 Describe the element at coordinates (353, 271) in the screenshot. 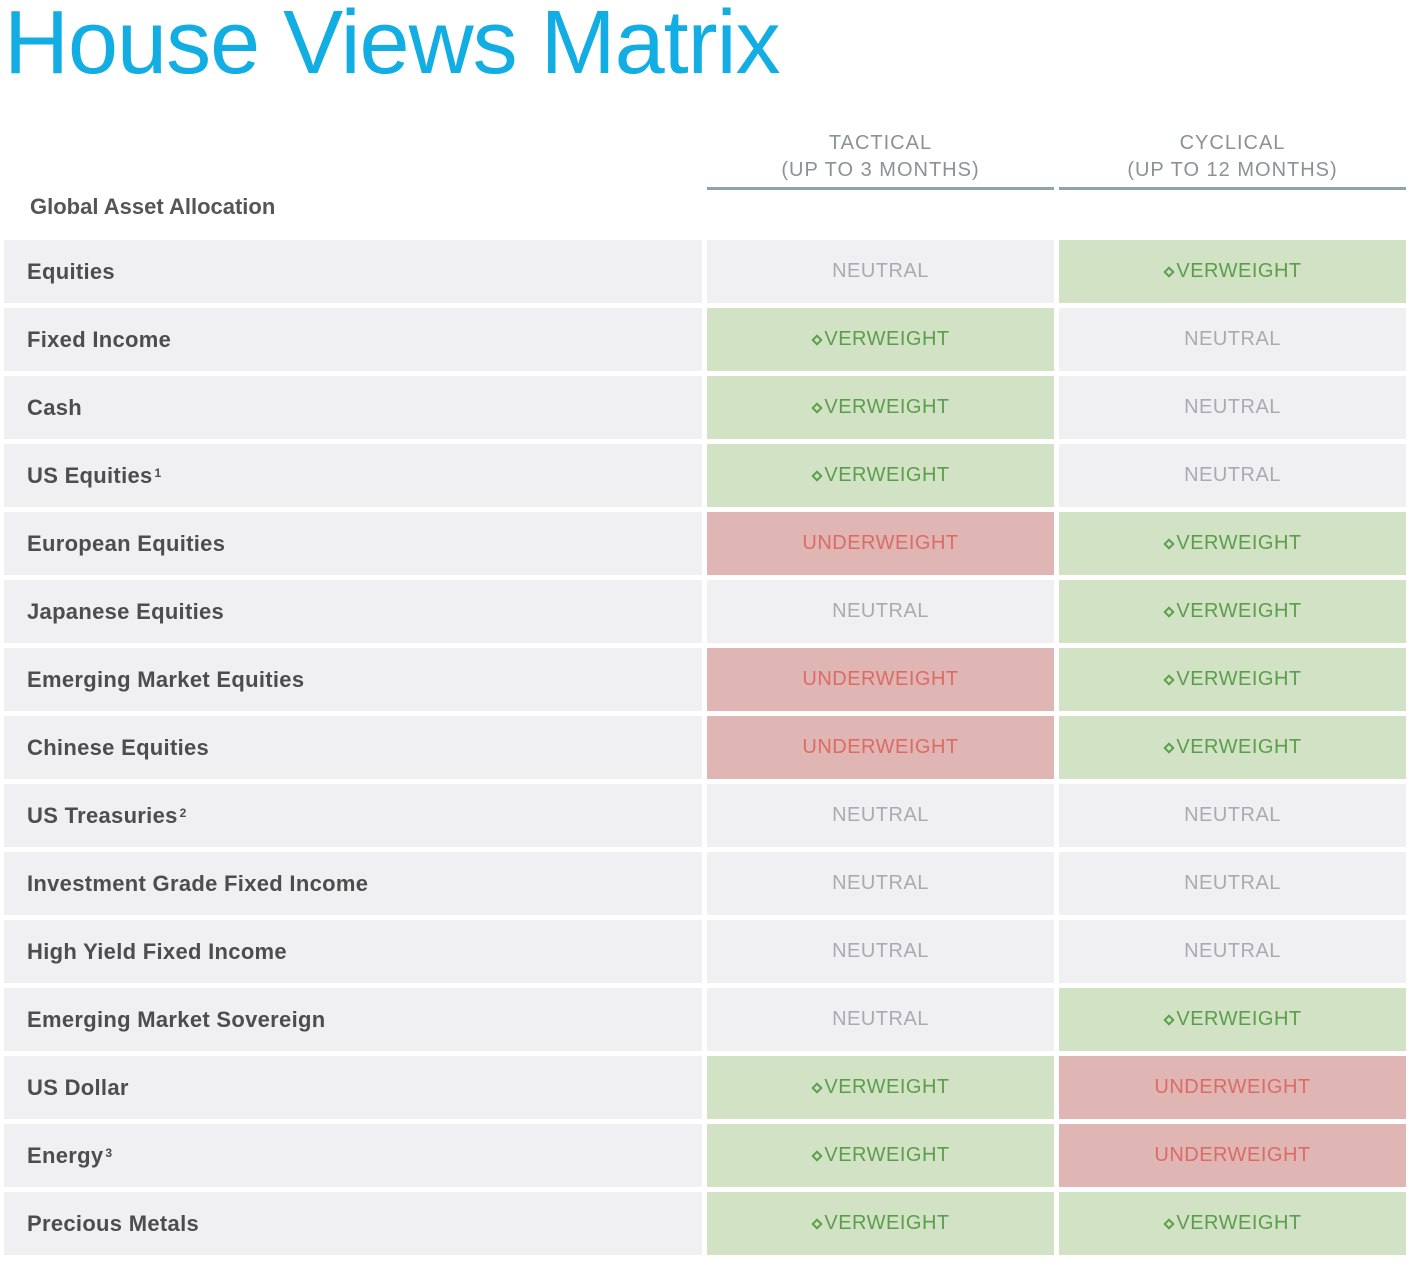

I see `asset-label: Equities` at that location.